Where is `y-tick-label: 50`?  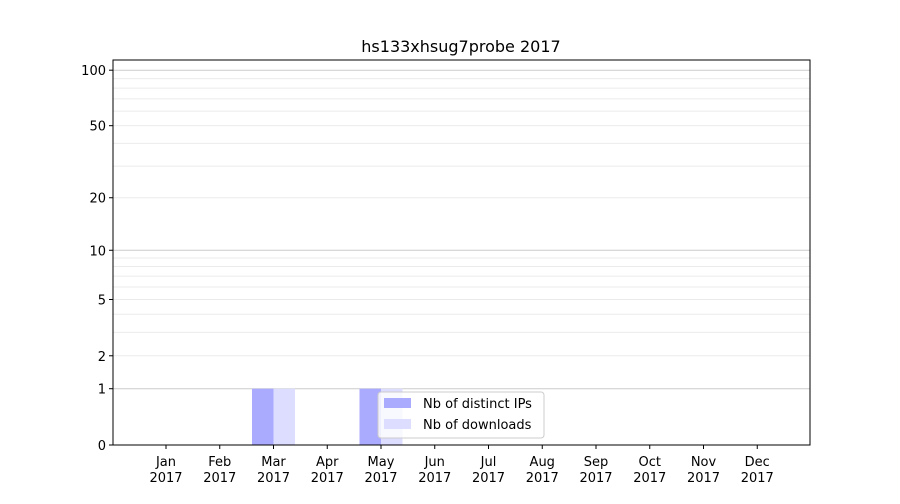
y-tick-label: 50 is located at coordinates (97, 127).